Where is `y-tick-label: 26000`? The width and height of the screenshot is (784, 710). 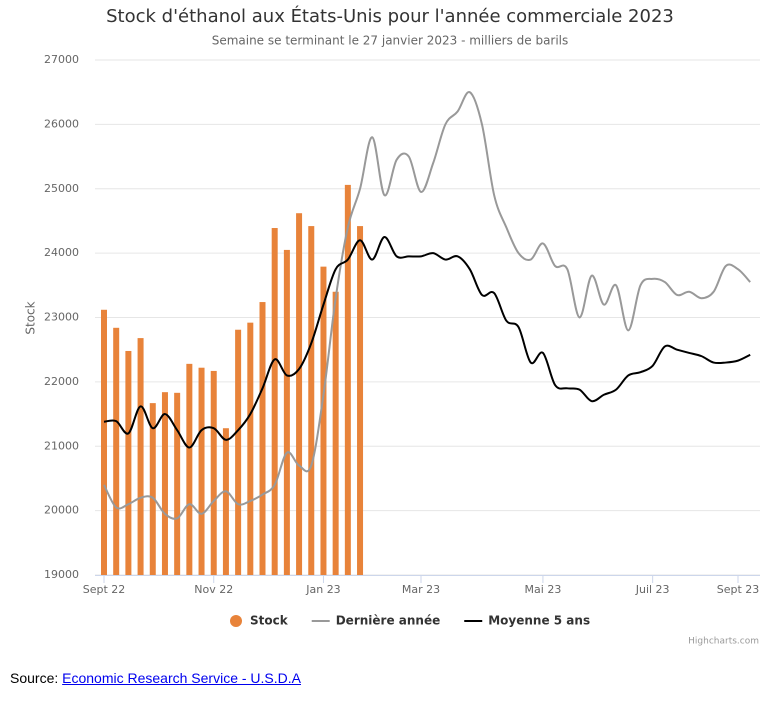 y-tick-label: 26000 is located at coordinates (61, 123).